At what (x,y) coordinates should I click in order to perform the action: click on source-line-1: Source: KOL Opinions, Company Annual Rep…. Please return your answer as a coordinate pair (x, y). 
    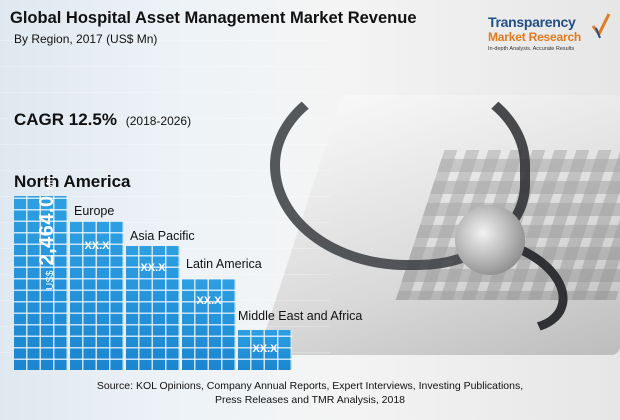
    Looking at the image, I should click on (310, 386).